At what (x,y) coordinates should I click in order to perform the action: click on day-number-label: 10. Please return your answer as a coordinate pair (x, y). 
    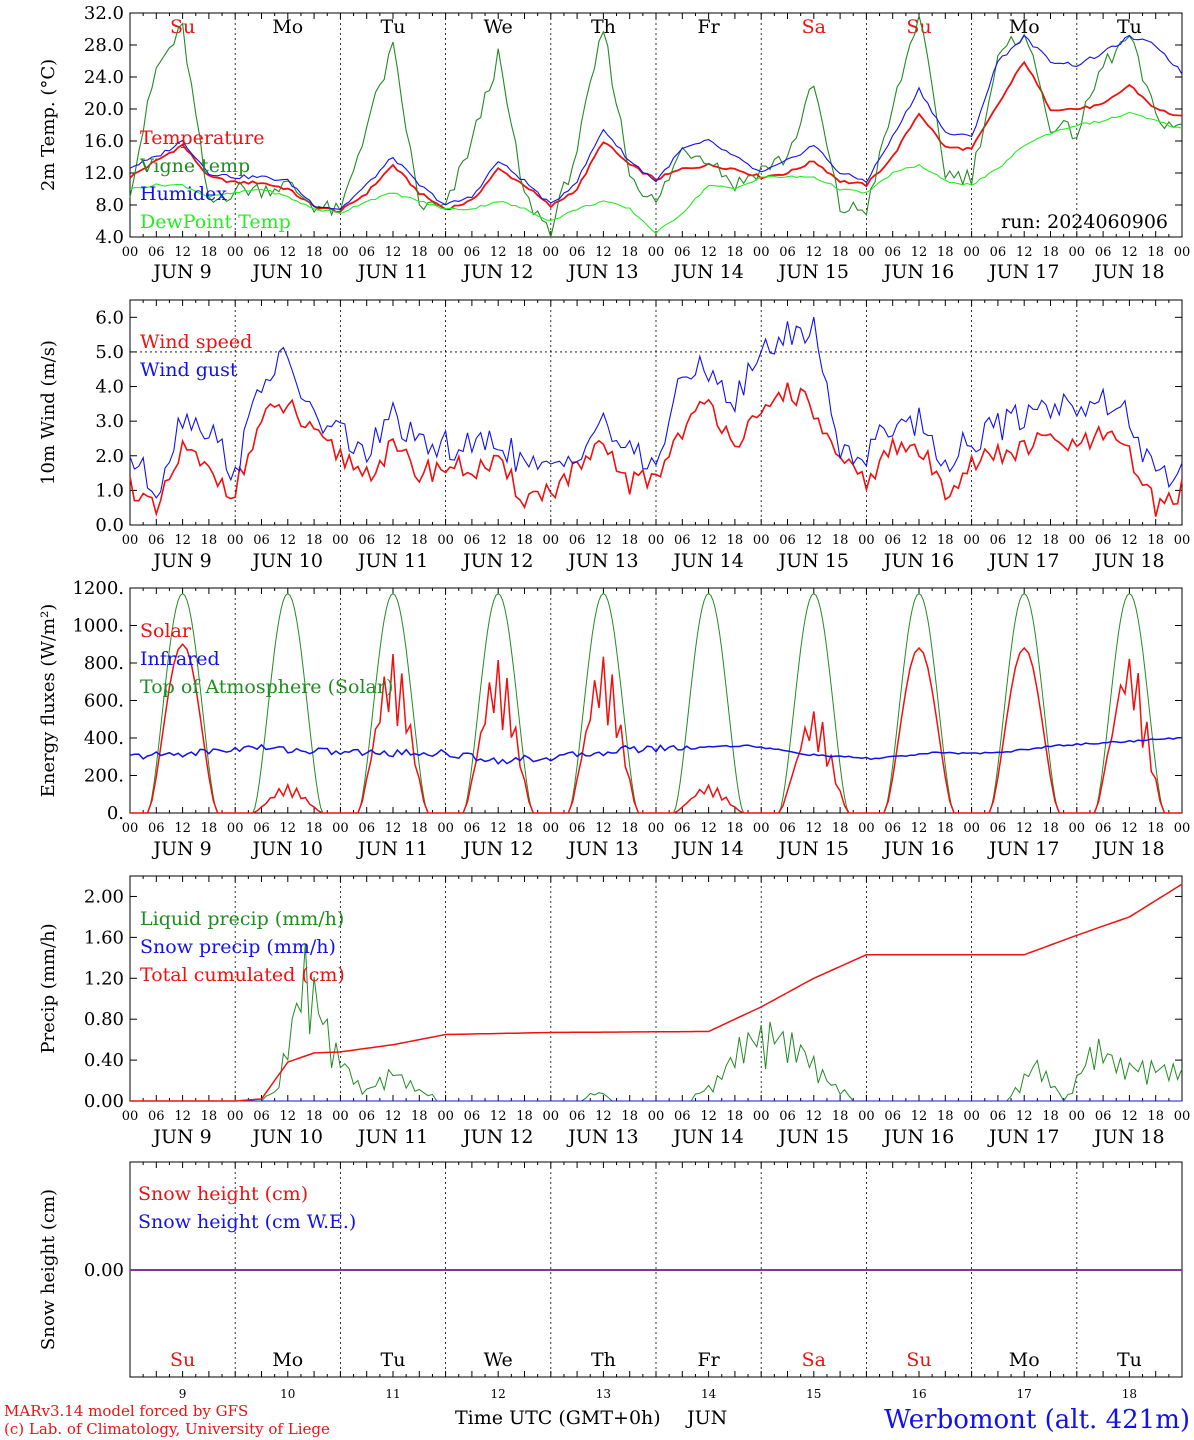
    Looking at the image, I should click on (287, 1394).